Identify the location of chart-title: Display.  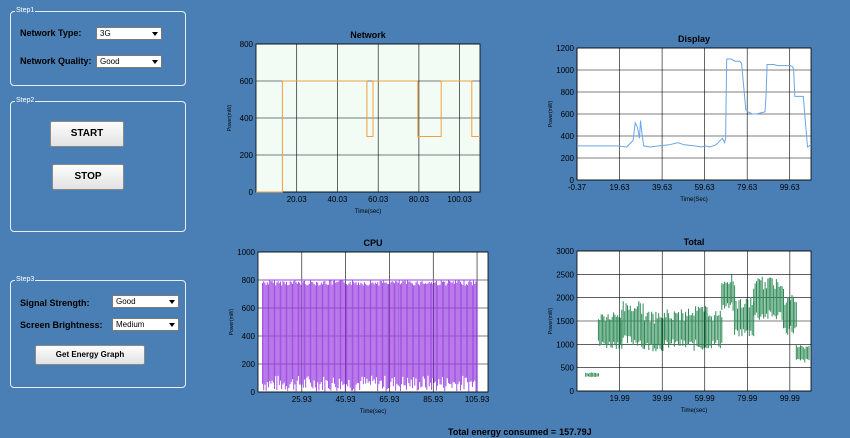
(694, 39).